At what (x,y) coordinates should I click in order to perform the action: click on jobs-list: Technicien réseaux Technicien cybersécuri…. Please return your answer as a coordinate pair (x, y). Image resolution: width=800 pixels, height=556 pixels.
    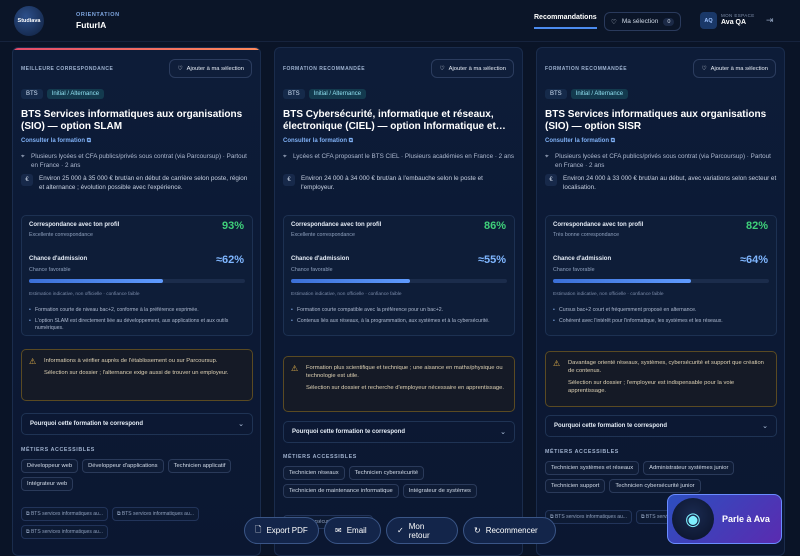
    Looking at the image, I should click on (401, 482).